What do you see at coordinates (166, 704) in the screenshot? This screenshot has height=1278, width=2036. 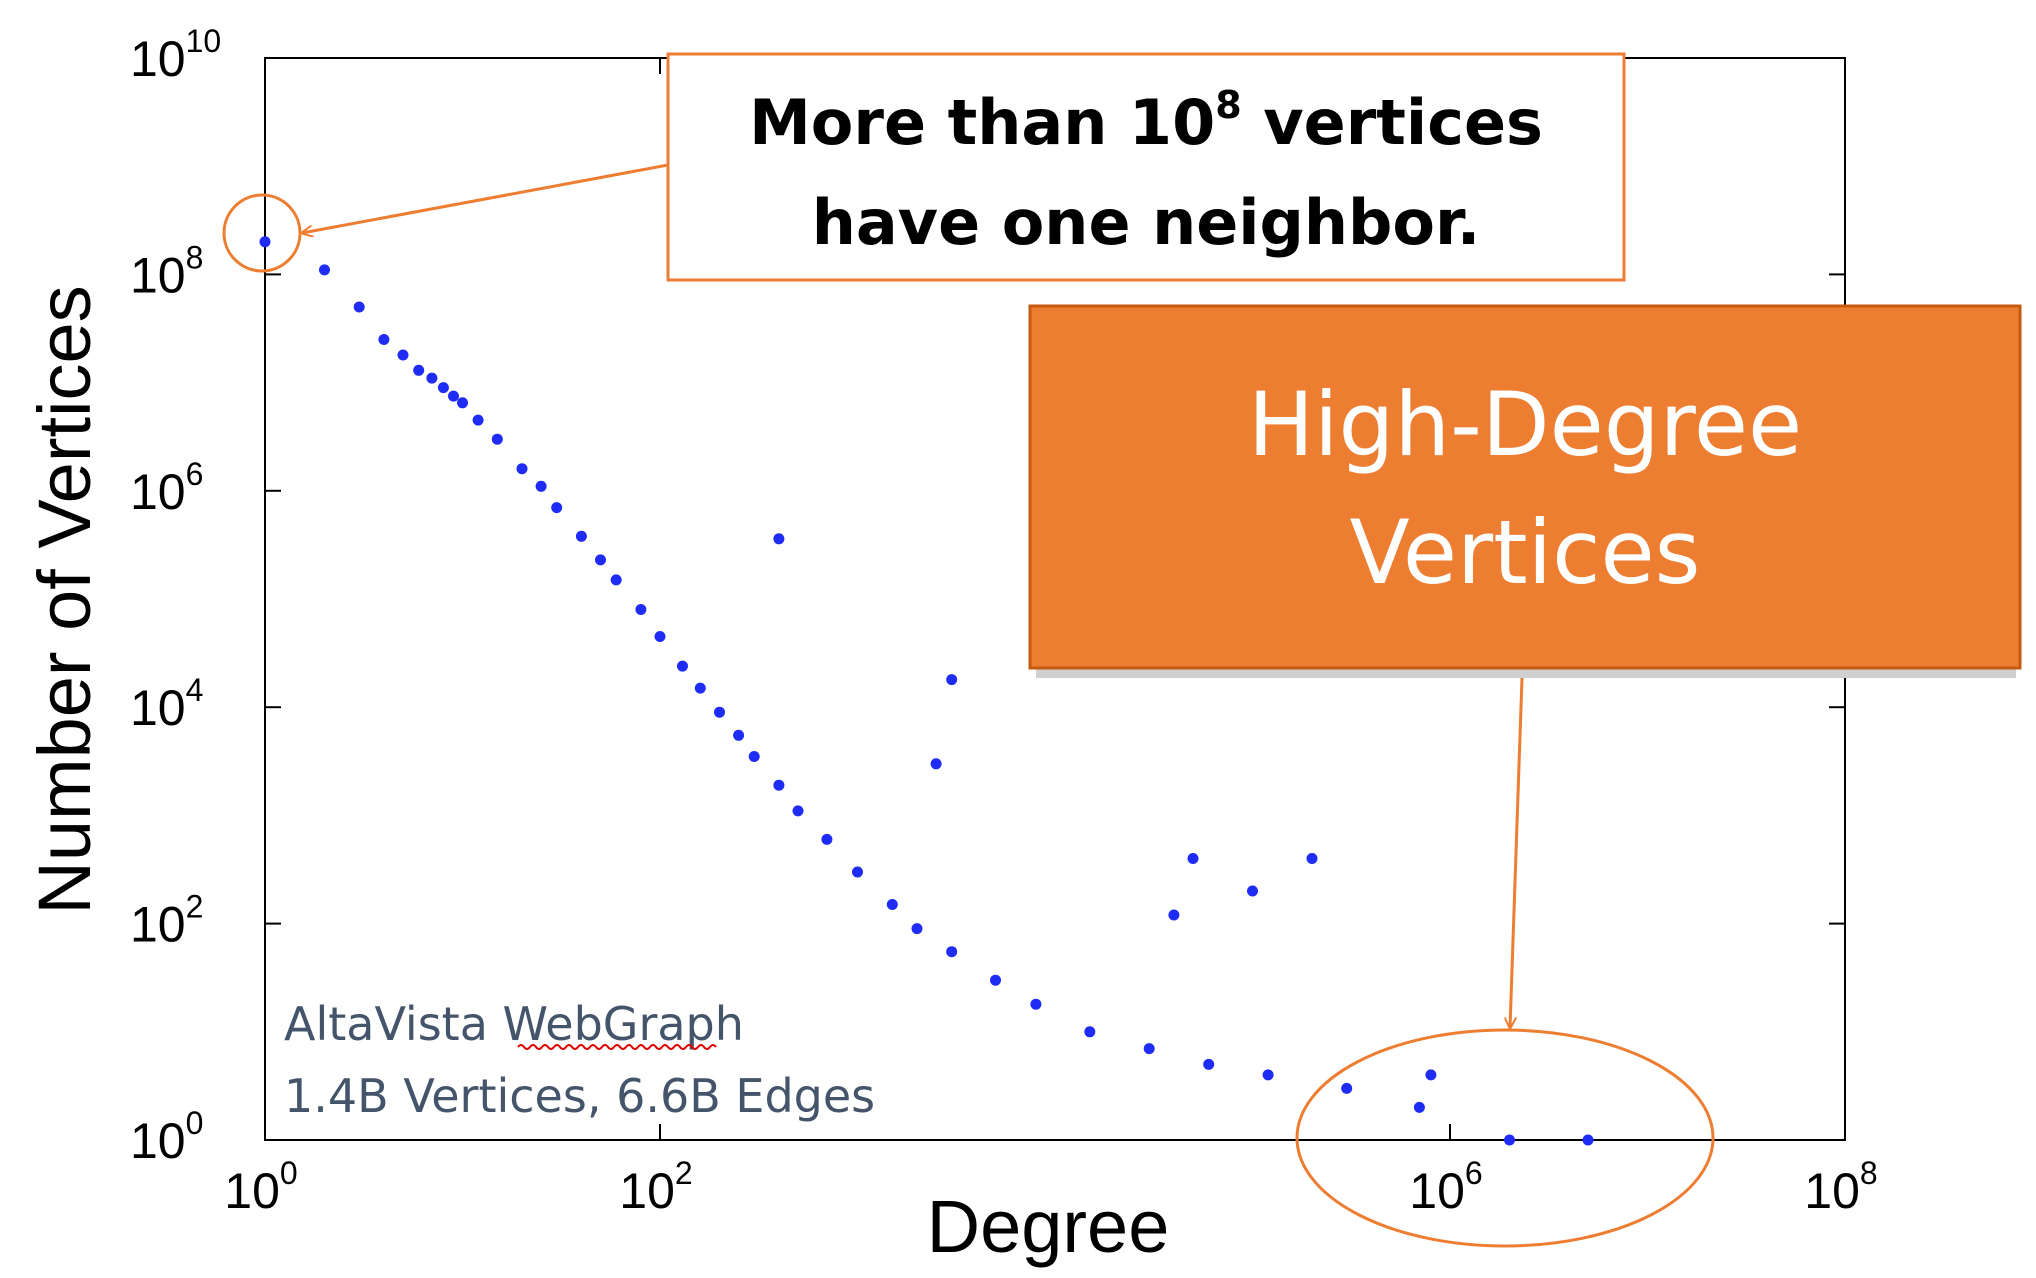 I see `y-tick-label: 10⁴` at bounding box center [166, 704].